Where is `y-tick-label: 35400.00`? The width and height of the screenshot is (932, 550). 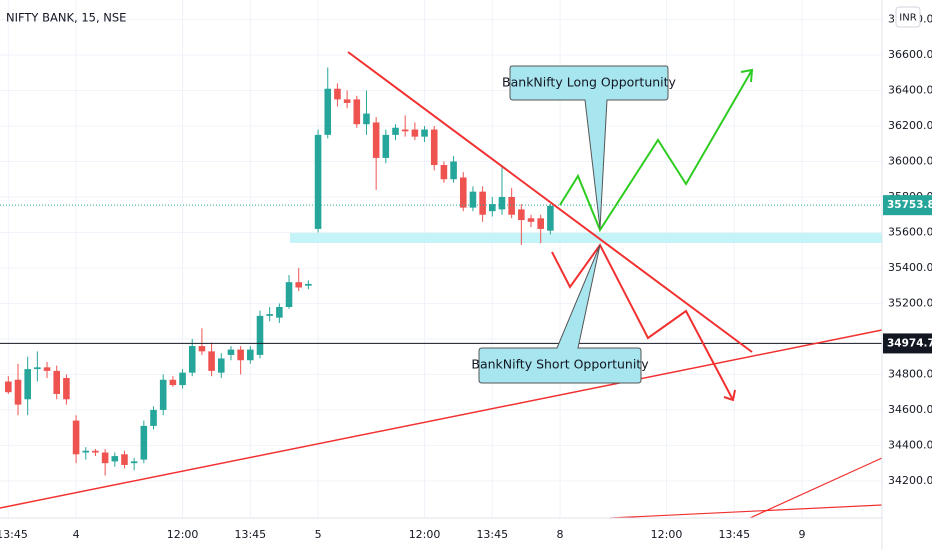
y-tick-label: 35400.00 is located at coordinates (910, 267).